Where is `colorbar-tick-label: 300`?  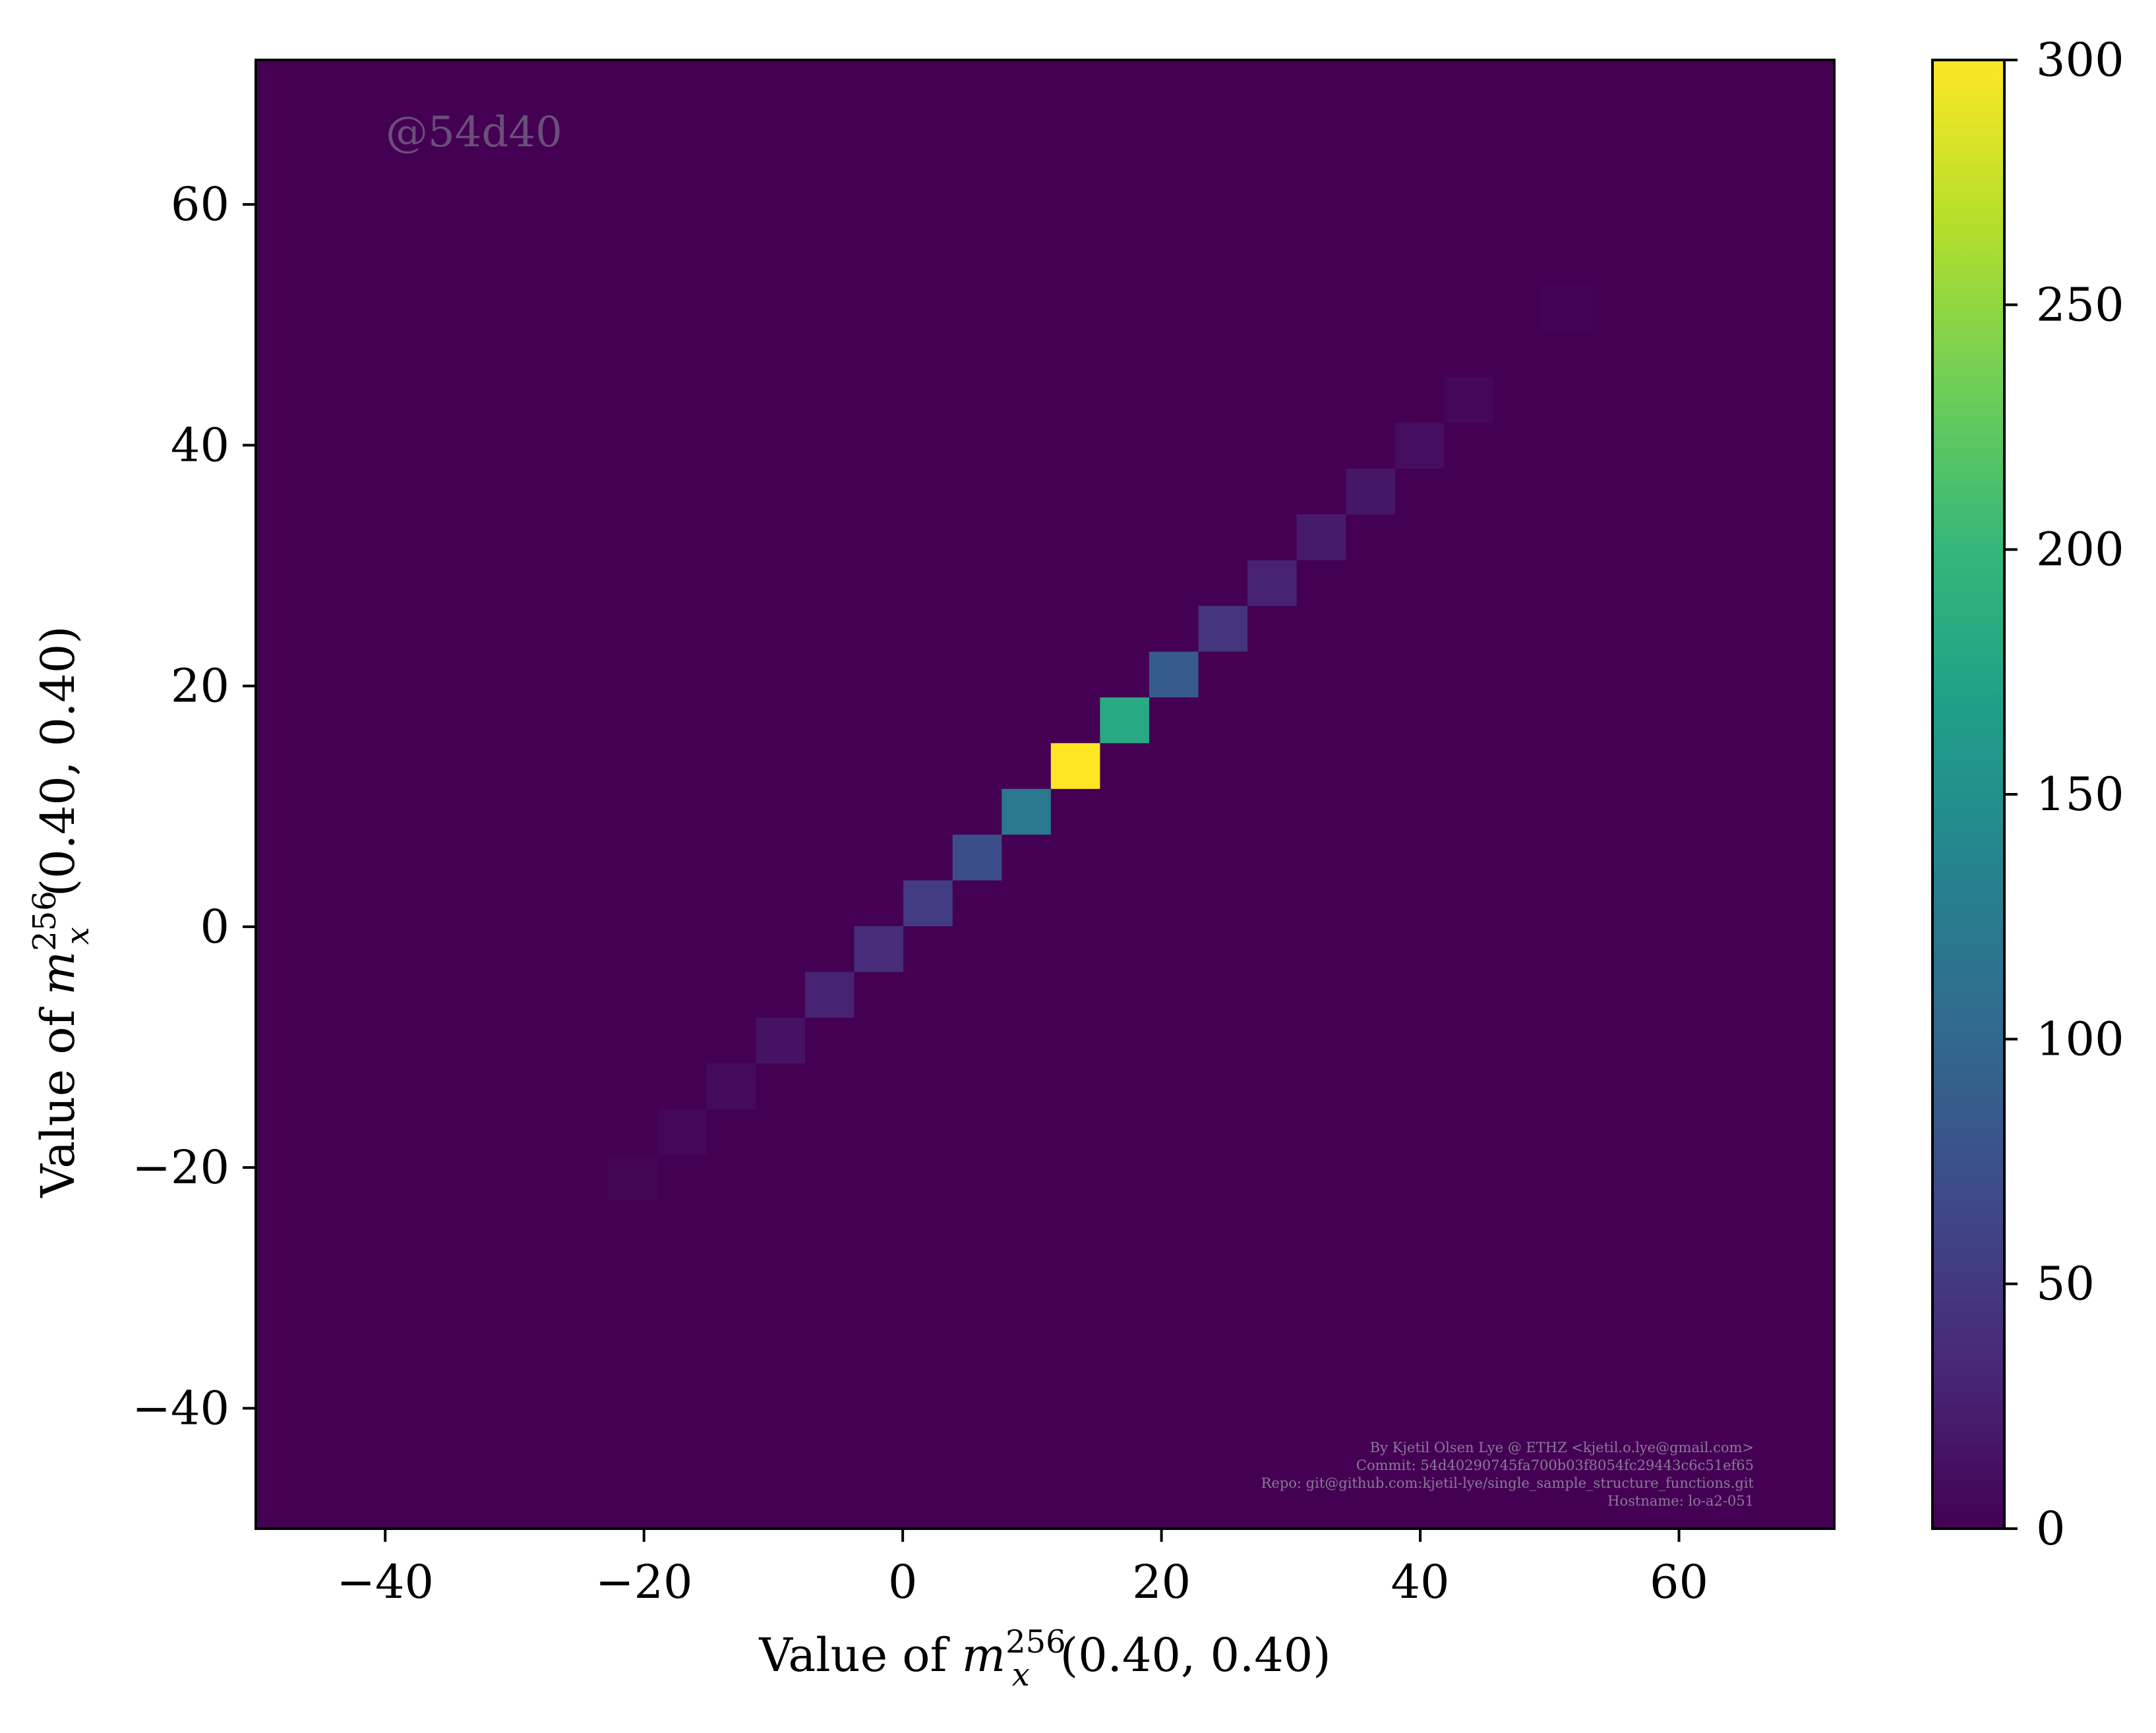
colorbar-tick-label: 300 is located at coordinates (2080, 60).